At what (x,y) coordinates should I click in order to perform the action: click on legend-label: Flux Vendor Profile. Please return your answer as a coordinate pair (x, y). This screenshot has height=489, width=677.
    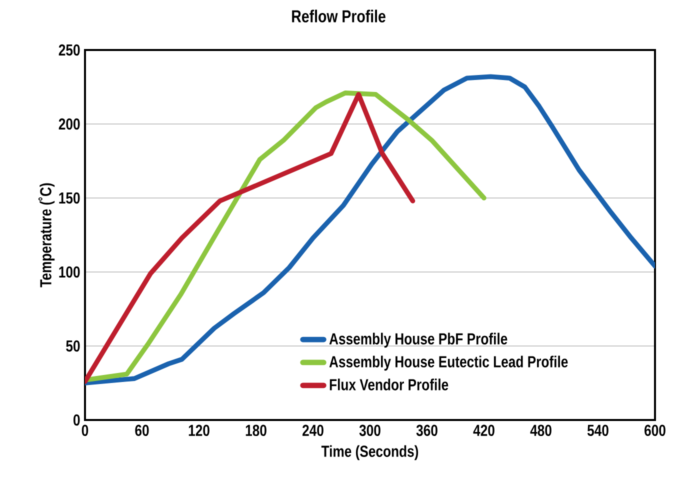
    Looking at the image, I should click on (389, 384).